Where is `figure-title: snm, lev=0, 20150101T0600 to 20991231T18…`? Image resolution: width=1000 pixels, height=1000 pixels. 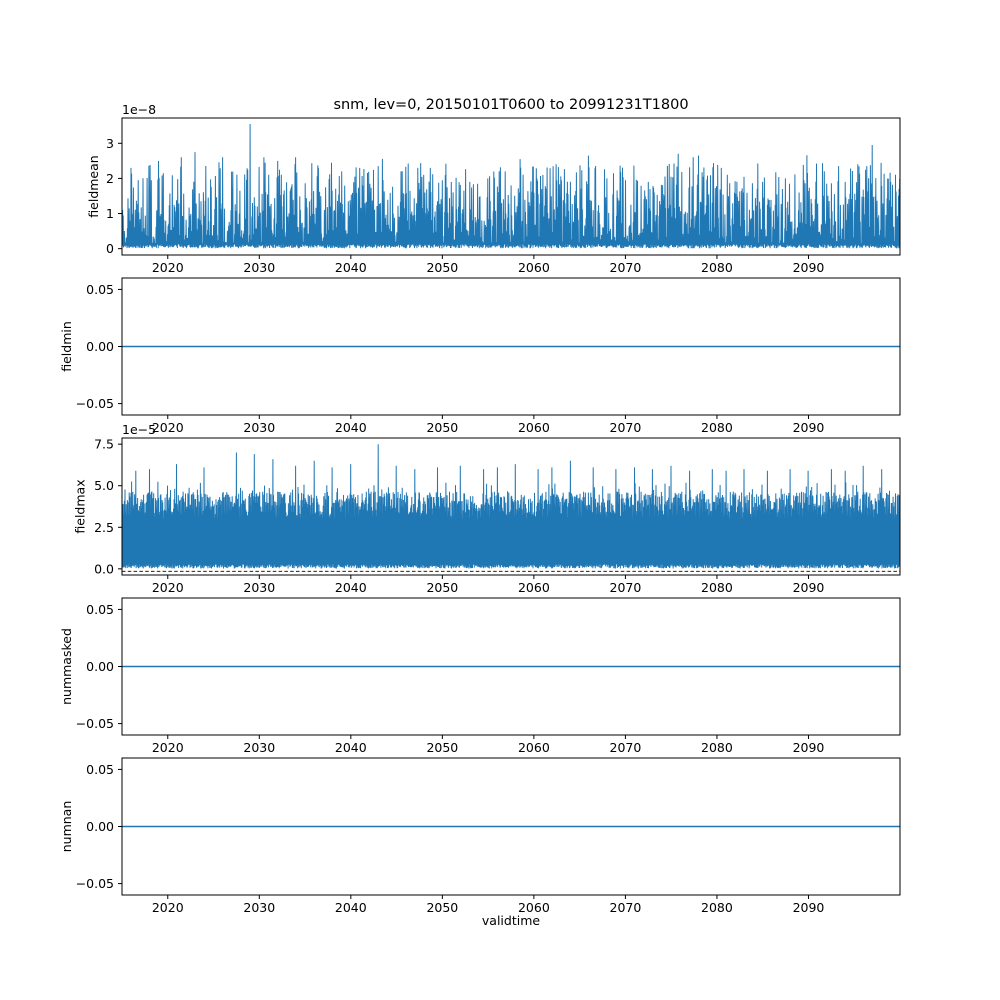
figure-title: snm, lev=0, 20150101T0600 to 20991231T18… is located at coordinates (511, 105).